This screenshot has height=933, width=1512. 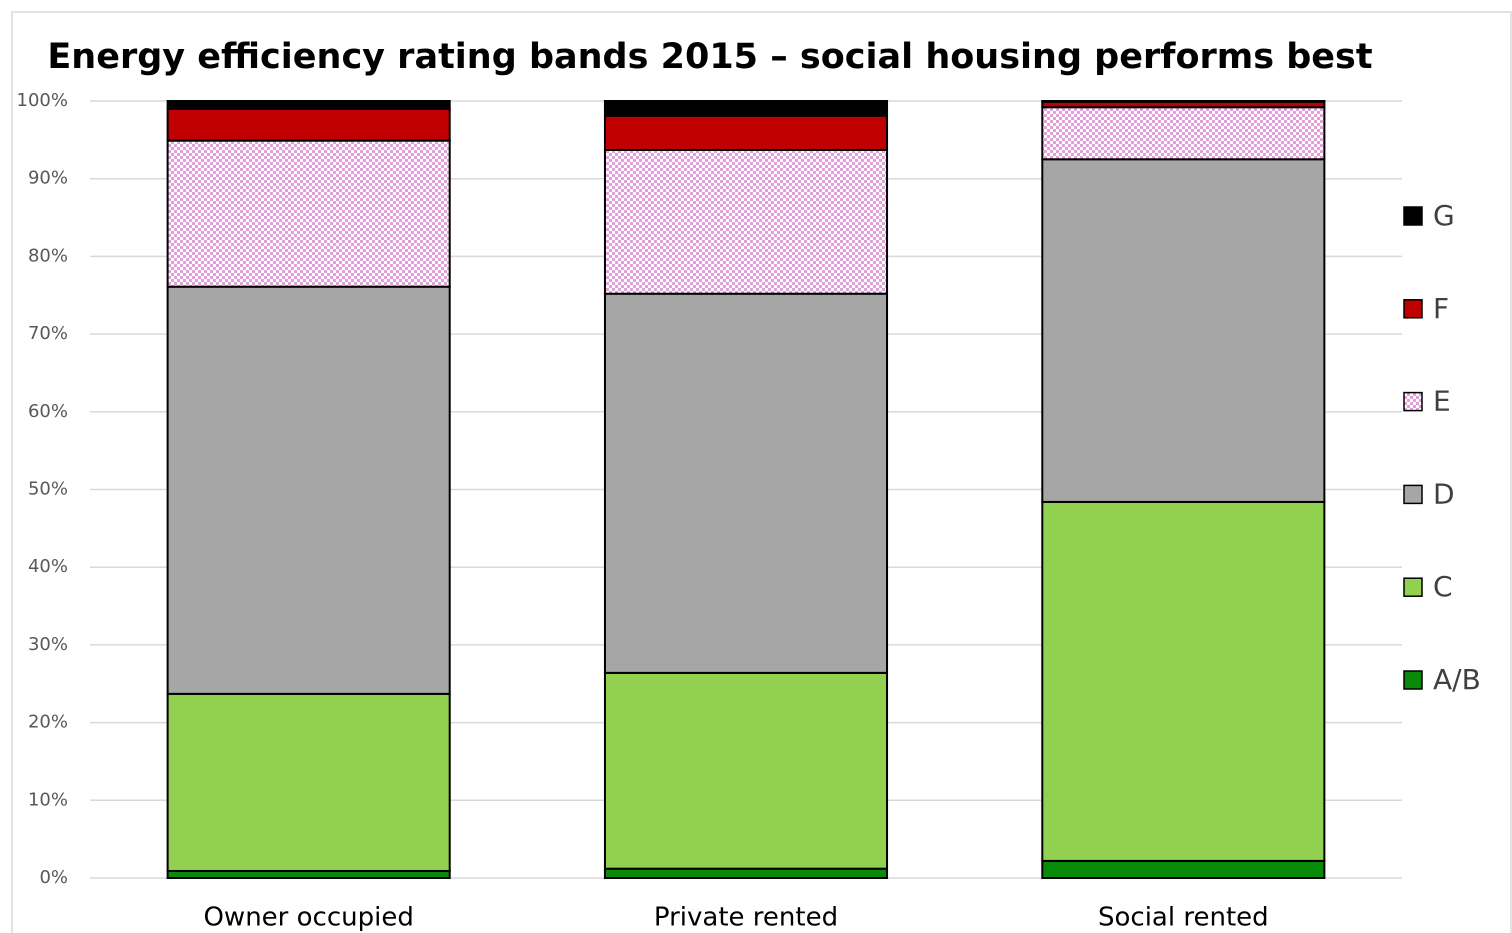 What do you see at coordinates (48, 489) in the screenshot?
I see `y-tick-label: 50%` at bounding box center [48, 489].